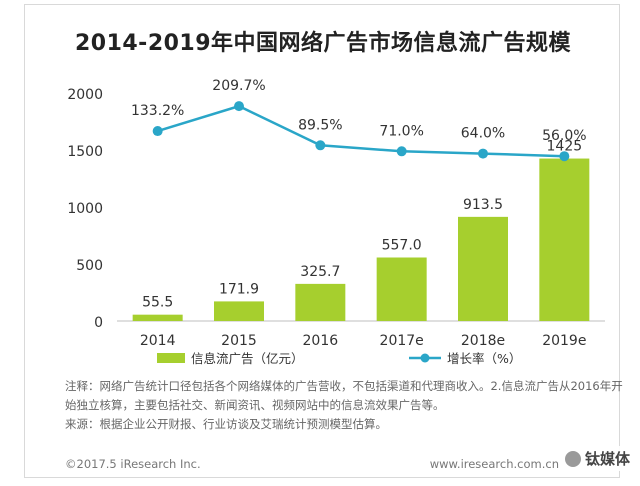 Image resolution: width=640 pixels, height=486 pixels. What do you see at coordinates (239, 106) in the screenshot?
I see `growth-point-2015` at bounding box center [239, 106].